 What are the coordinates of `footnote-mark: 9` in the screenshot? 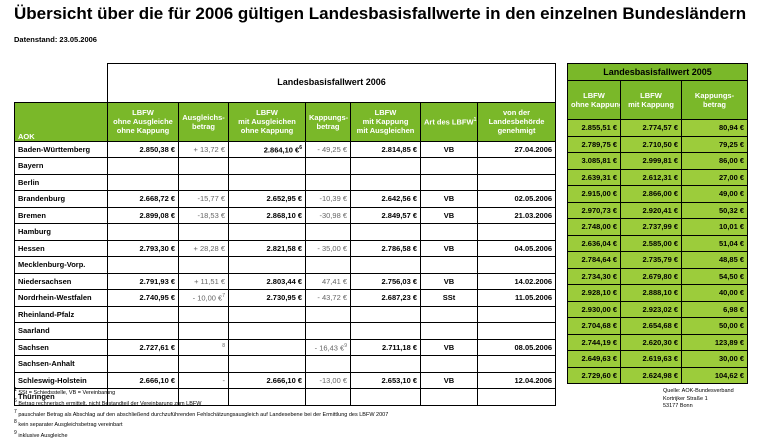 It's located at (345, 345).